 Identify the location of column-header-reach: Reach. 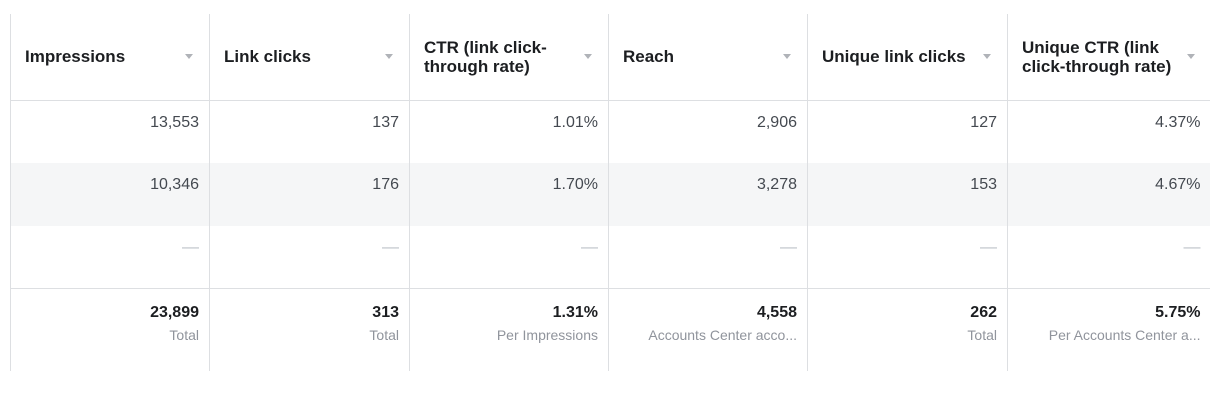
(708, 57).